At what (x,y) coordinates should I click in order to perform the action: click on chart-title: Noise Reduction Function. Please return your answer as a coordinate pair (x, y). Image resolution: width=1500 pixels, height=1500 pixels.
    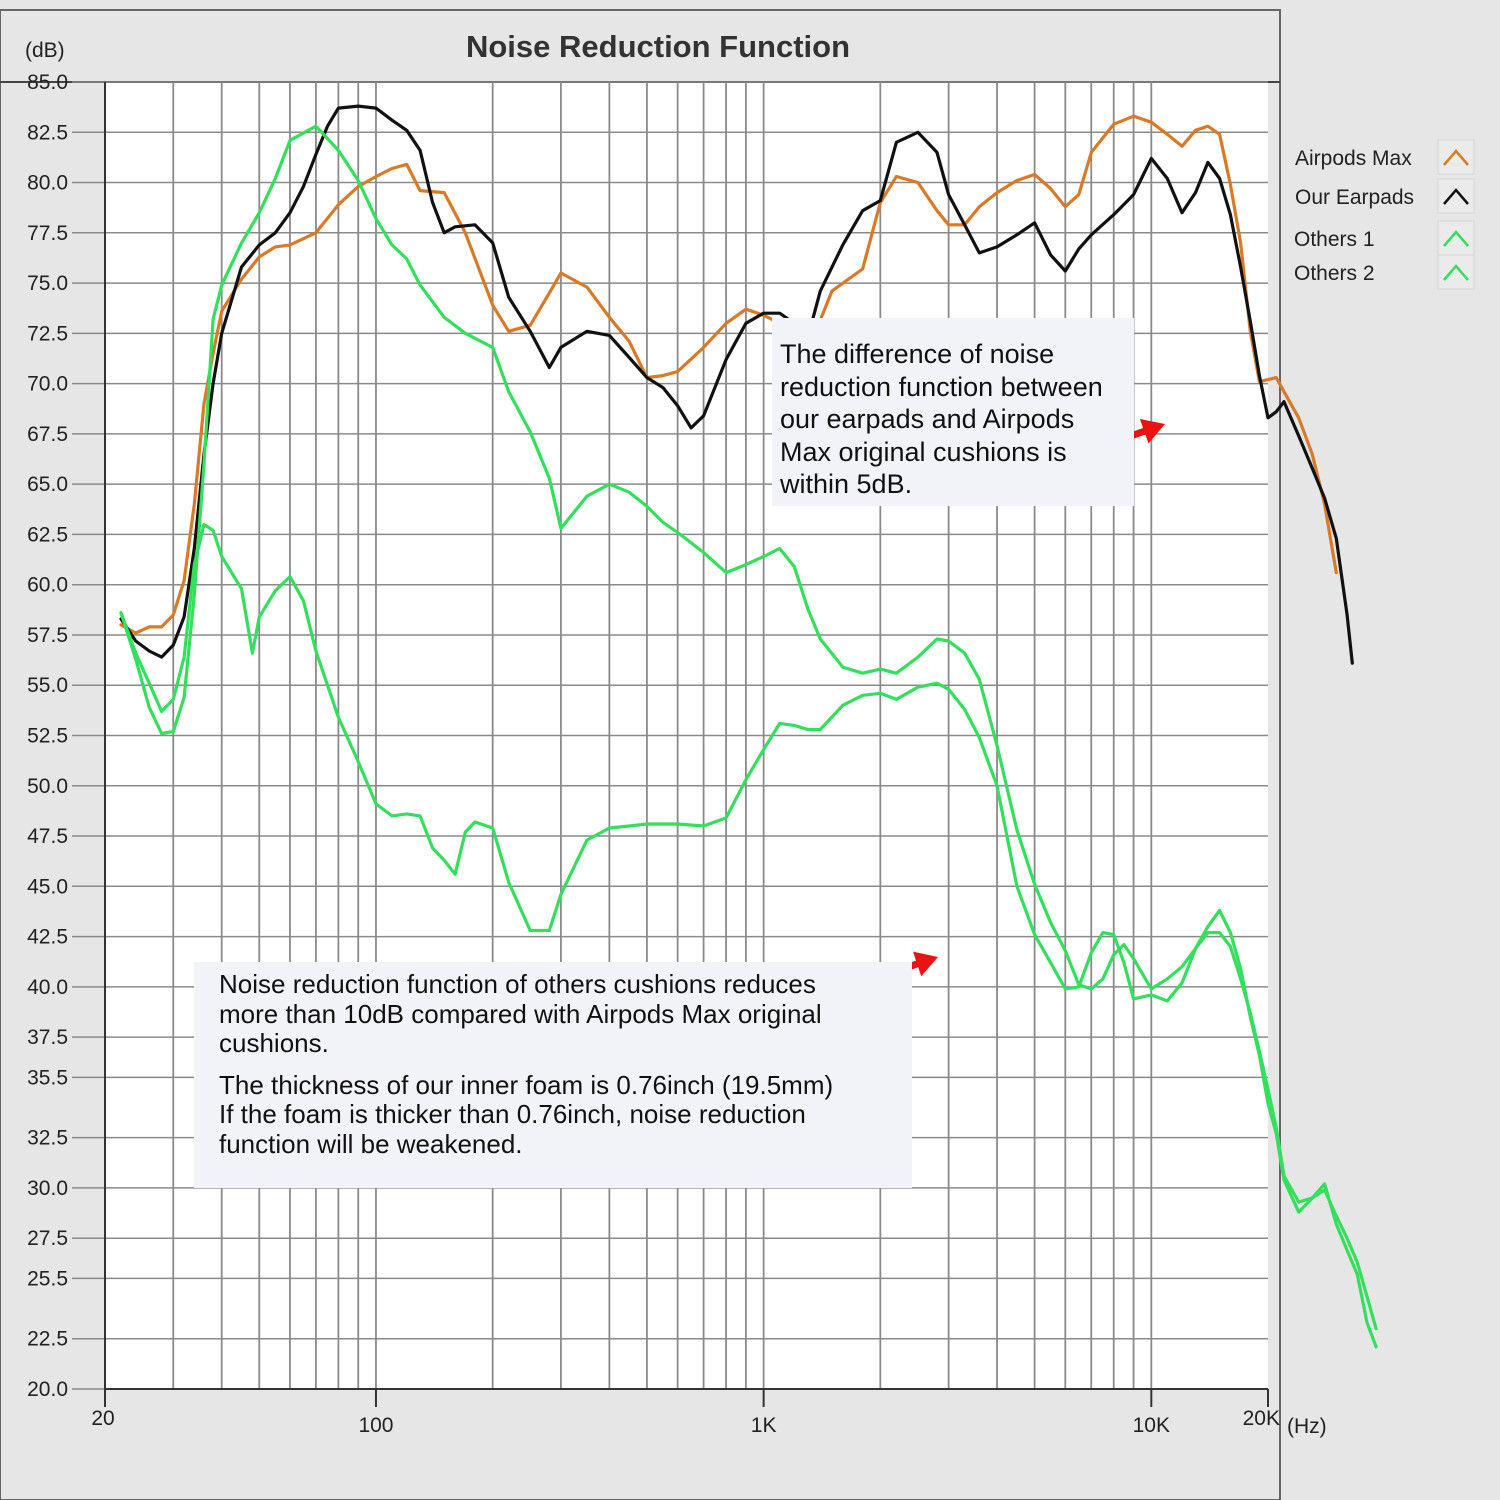
    Looking at the image, I should click on (658, 46).